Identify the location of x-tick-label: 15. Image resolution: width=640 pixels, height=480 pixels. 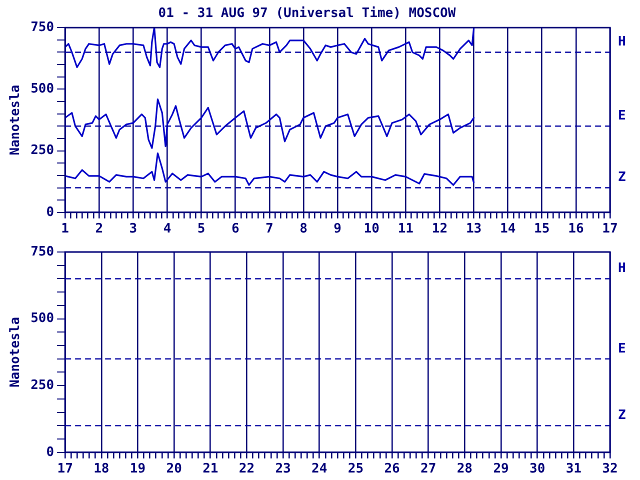
(542, 229).